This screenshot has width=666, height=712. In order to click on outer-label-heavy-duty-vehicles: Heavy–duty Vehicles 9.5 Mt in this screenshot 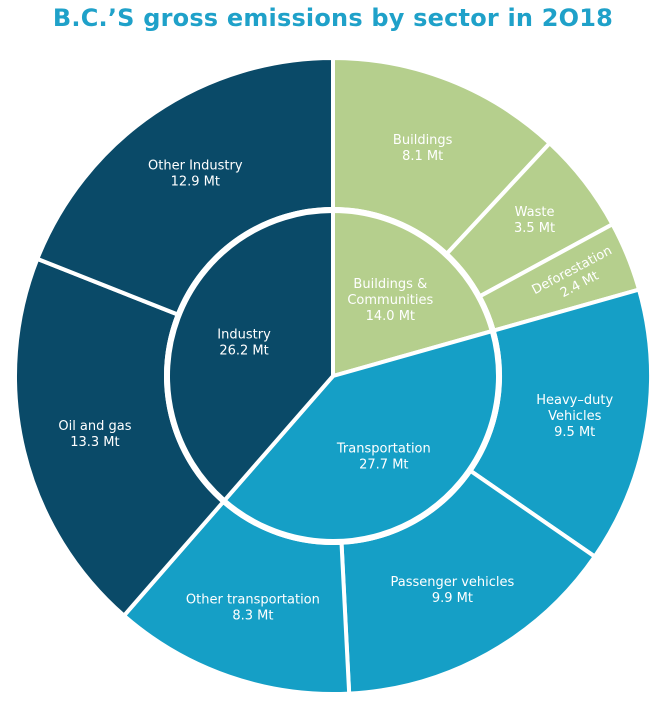, I will do `click(574, 416)`.